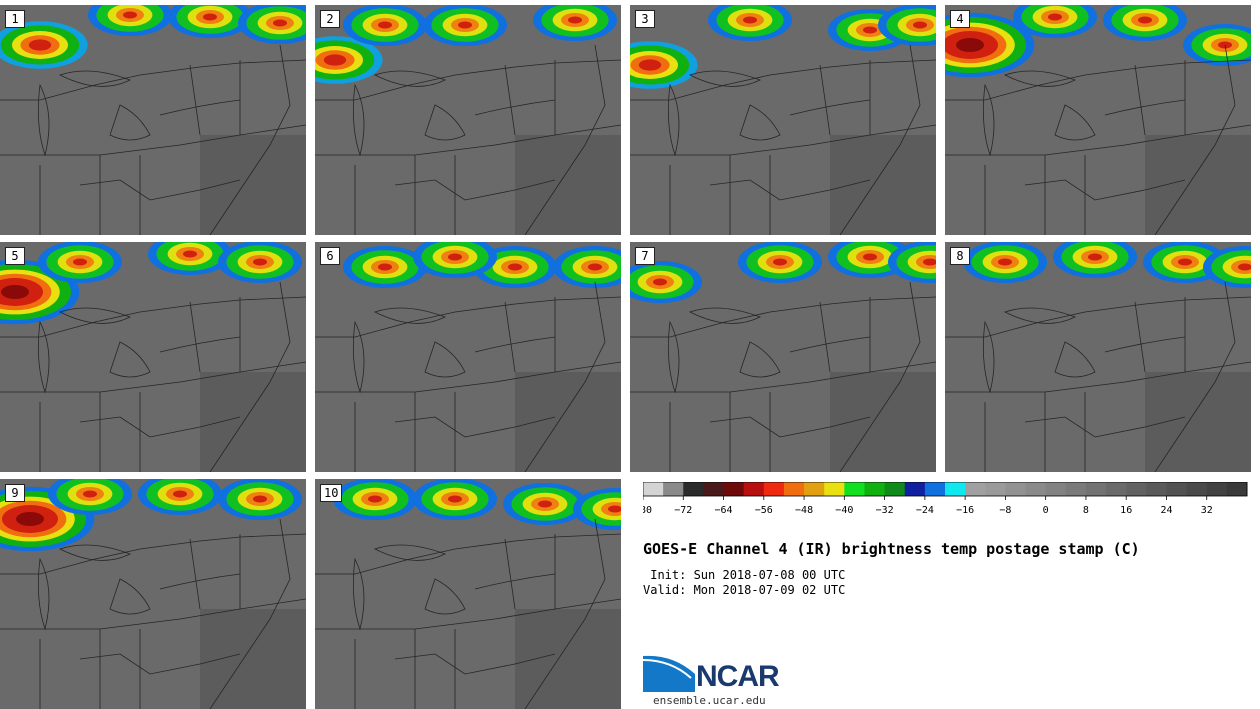 Image resolution: width=1260 pixels, height=709 pixels. I want to click on panel-number: 7, so click(645, 256).